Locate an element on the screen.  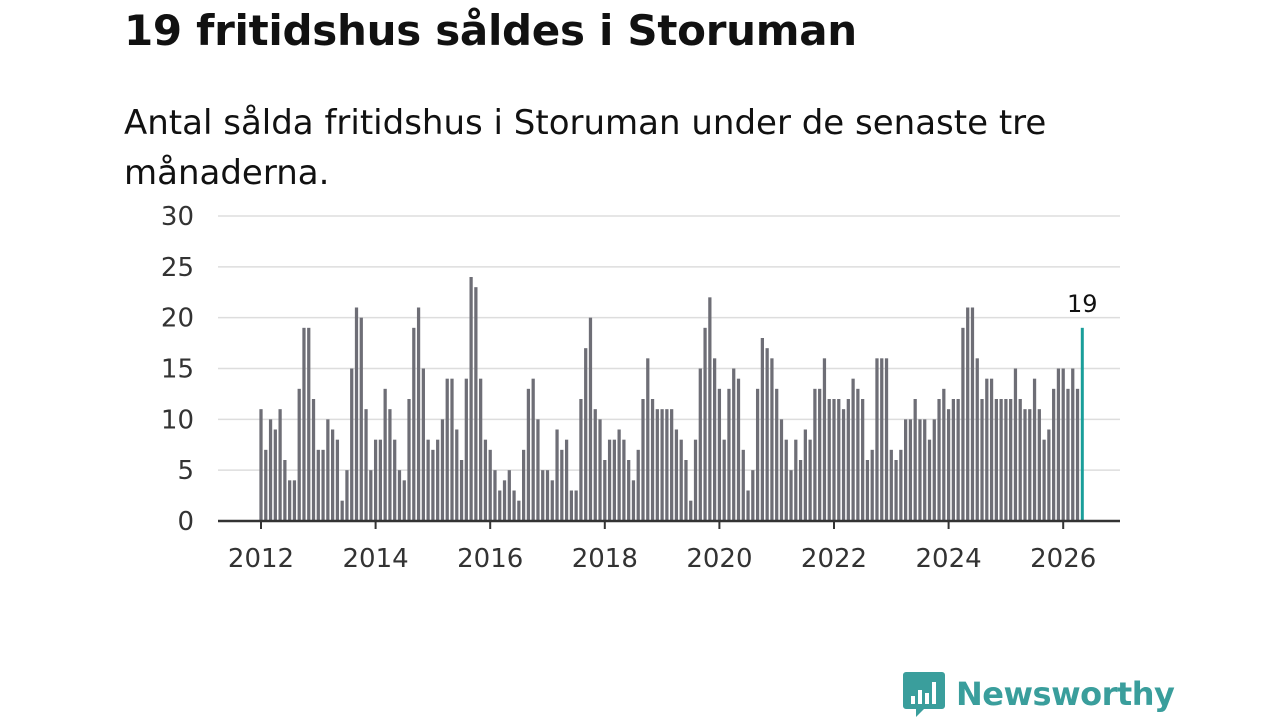
y-tick-label: 0 is located at coordinates (185, 522).